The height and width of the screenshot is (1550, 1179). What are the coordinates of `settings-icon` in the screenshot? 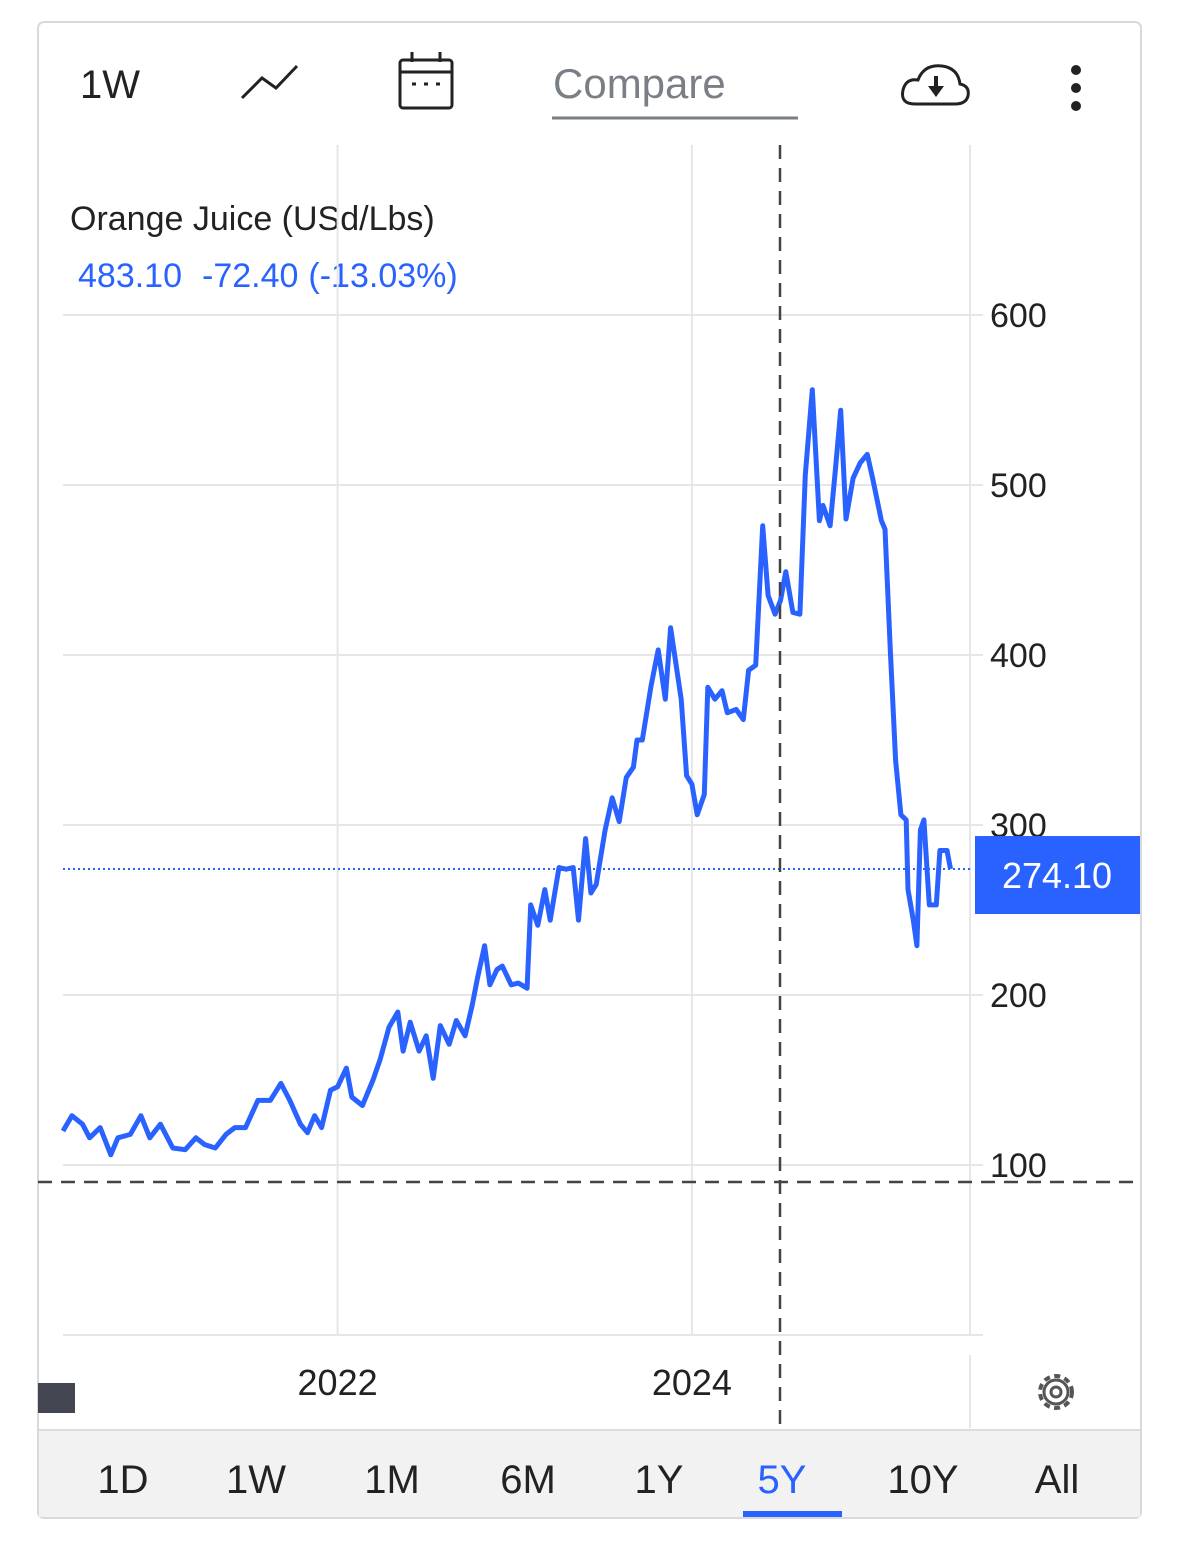 It's located at (1056, 1392).